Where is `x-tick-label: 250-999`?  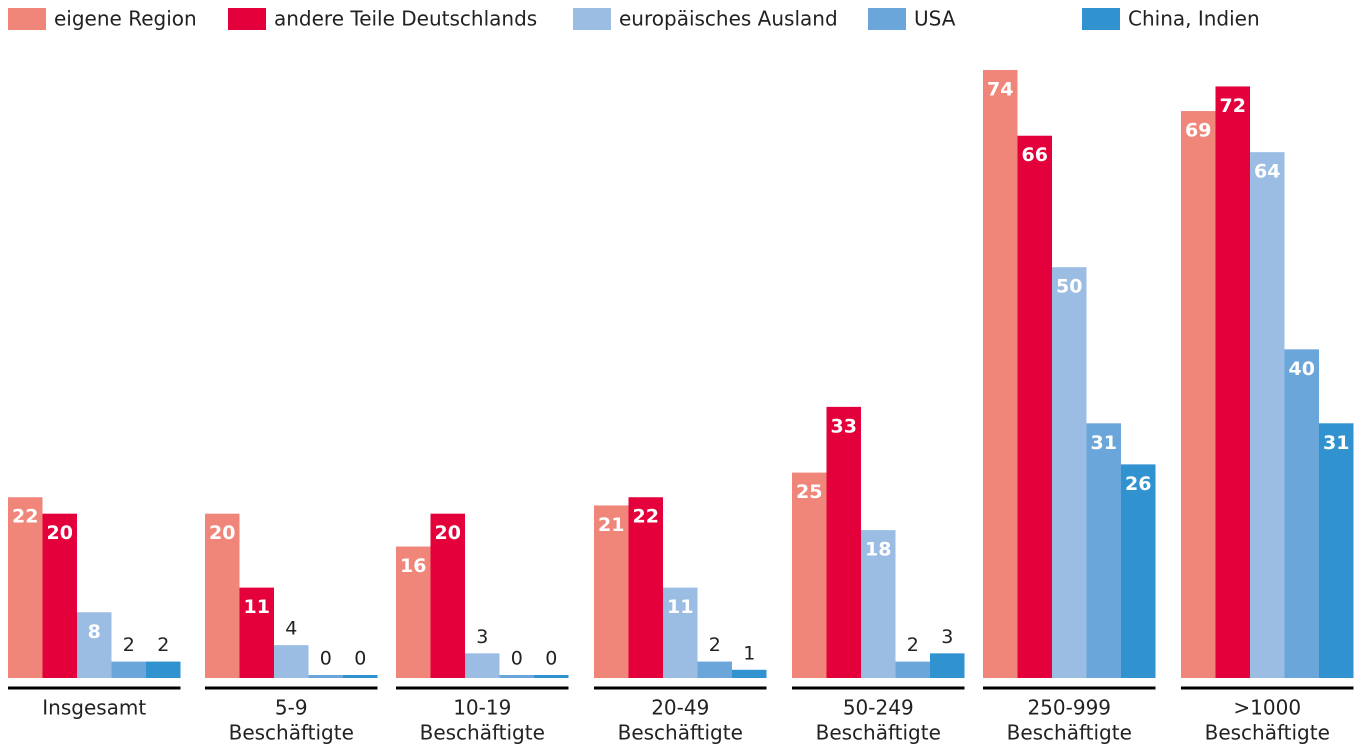
x-tick-label: 250-999 is located at coordinates (1069, 708).